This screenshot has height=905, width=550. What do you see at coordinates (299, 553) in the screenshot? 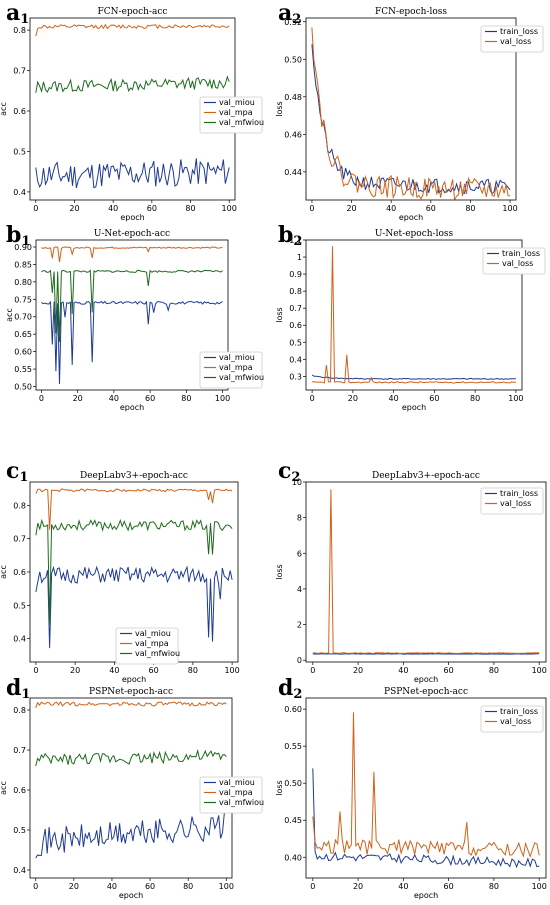
I see `y-tick-label: 6` at bounding box center [299, 553].